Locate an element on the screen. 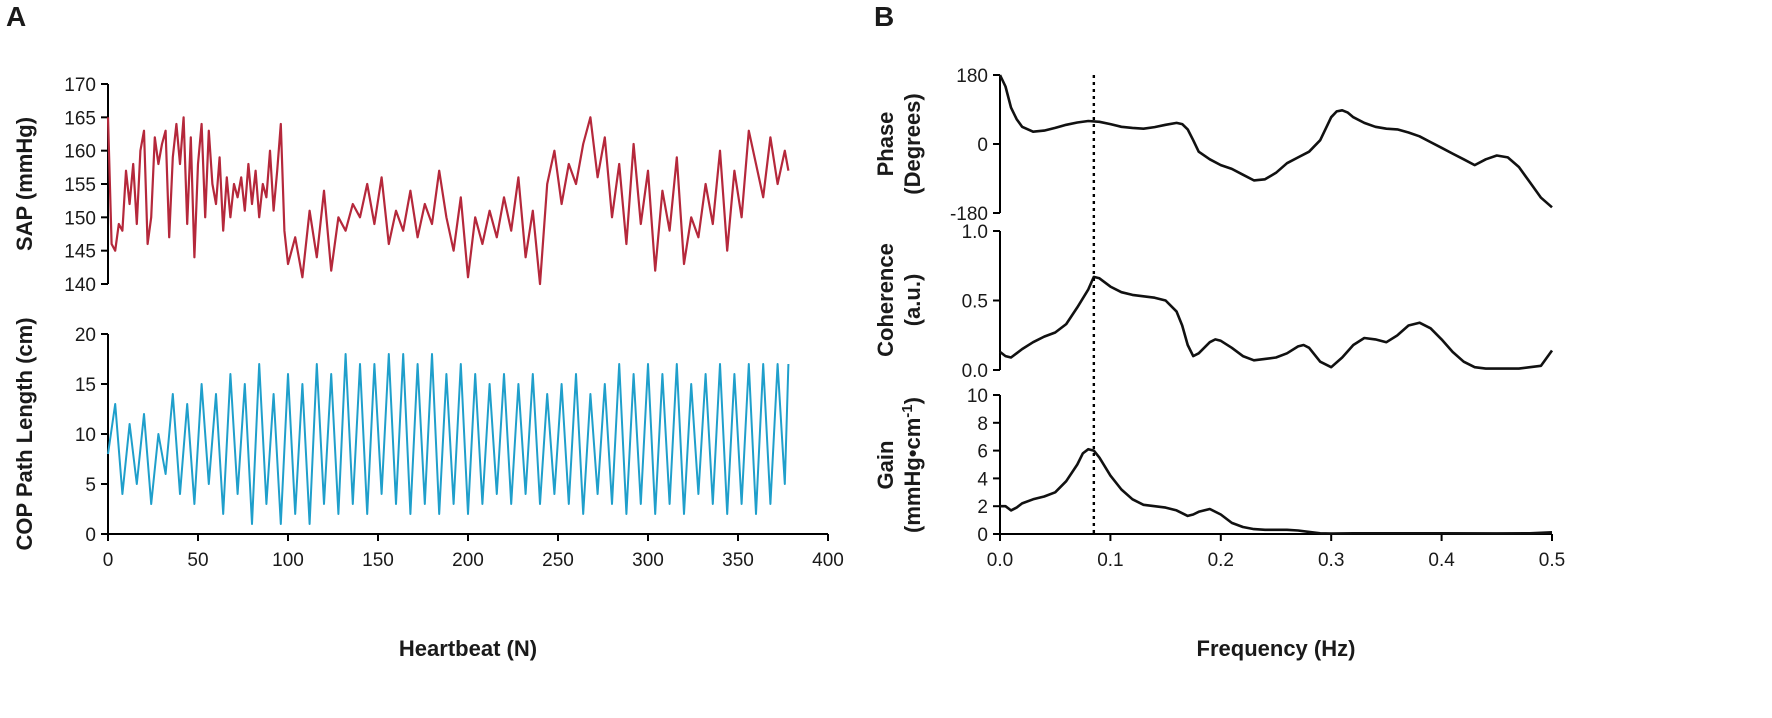  x-tick-label: 0.5 is located at coordinates (1552, 560).